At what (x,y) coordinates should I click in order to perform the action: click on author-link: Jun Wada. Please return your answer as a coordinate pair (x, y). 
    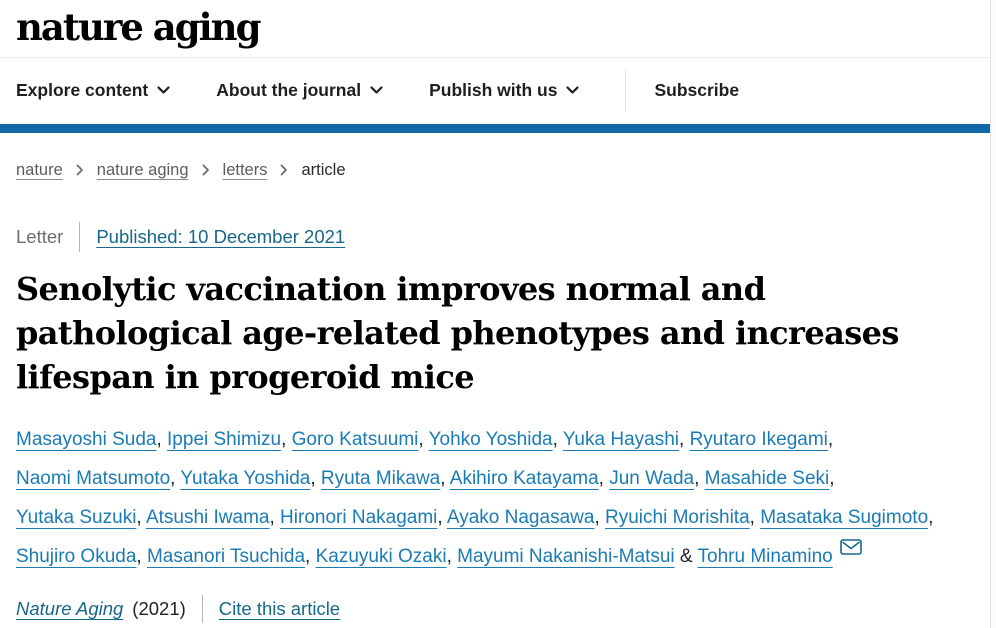
    Looking at the image, I should click on (652, 479).